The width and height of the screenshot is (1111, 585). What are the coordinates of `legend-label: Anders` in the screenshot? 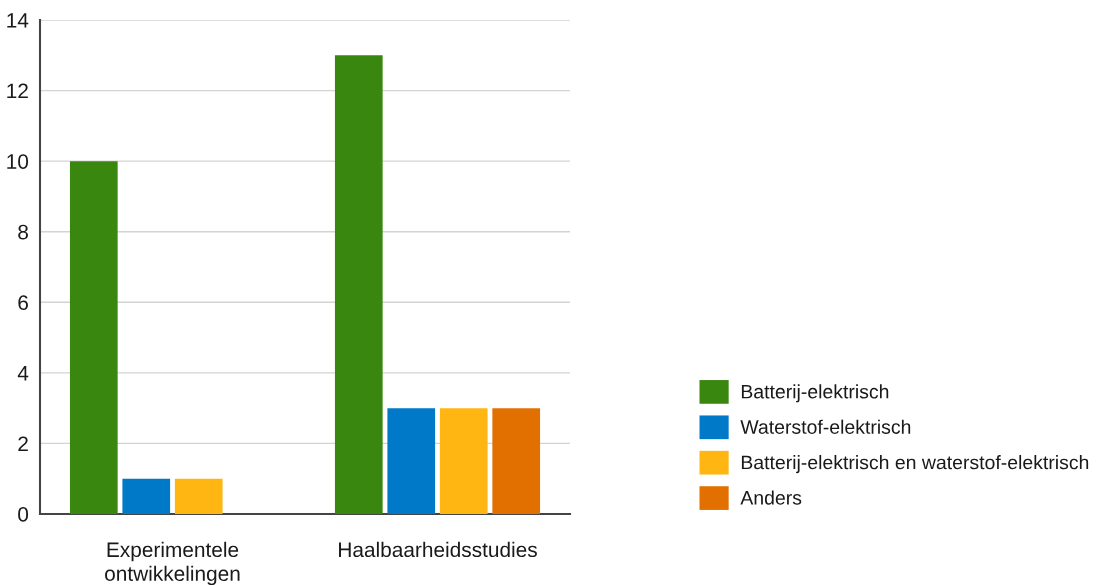 It's located at (771, 497).